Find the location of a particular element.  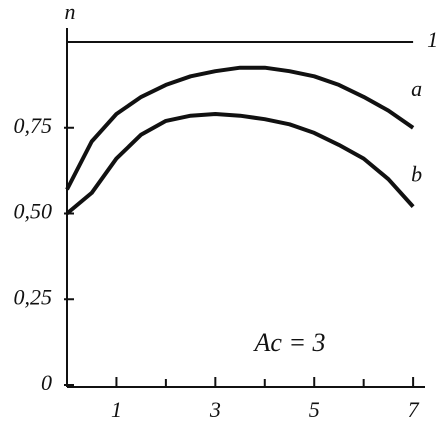

y-tick-label: 0,75 is located at coordinates (33, 125).